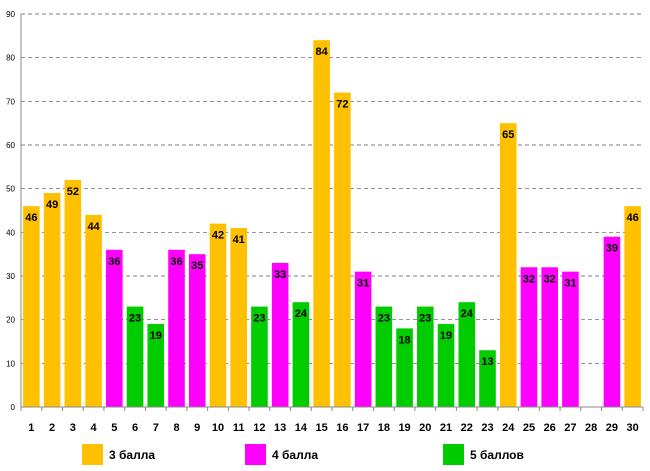  What do you see at coordinates (52, 428) in the screenshot?
I see `x-tick-label: 2` at bounding box center [52, 428].